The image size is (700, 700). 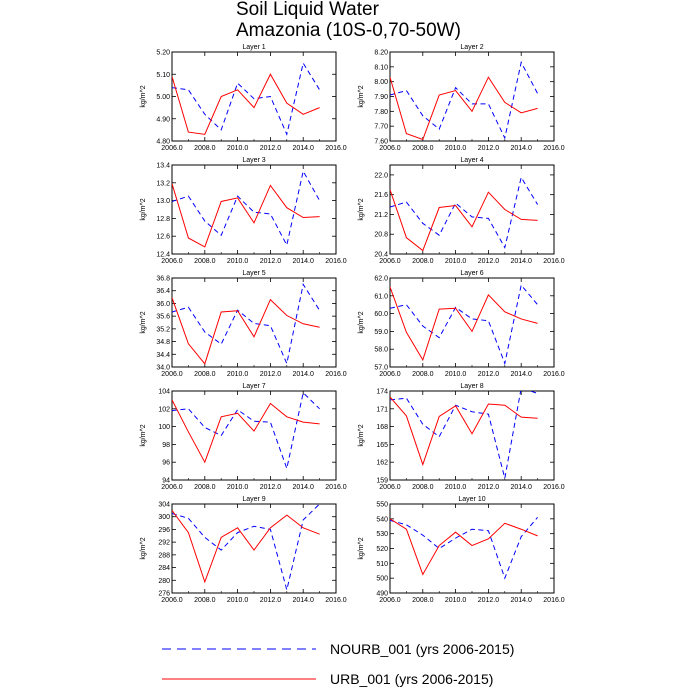 What do you see at coordinates (381, 215) in the screenshot?
I see `y-tick-label: 21.2` at bounding box center [381, 215].